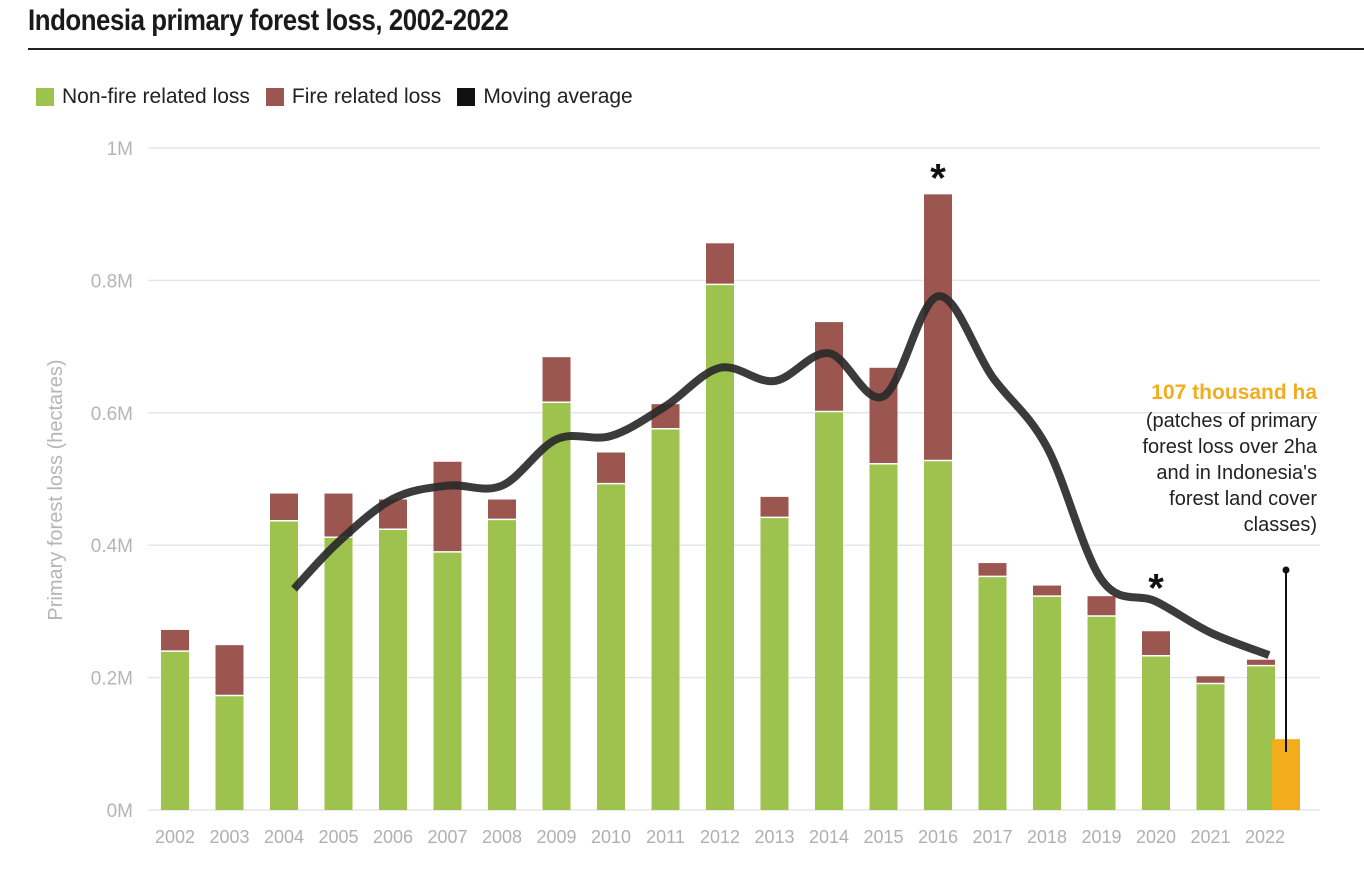 The height and width of the screenshot is (872, 1364). I want to click on y-axis-label: Primary forest loss (hectares), so click(56, 489).